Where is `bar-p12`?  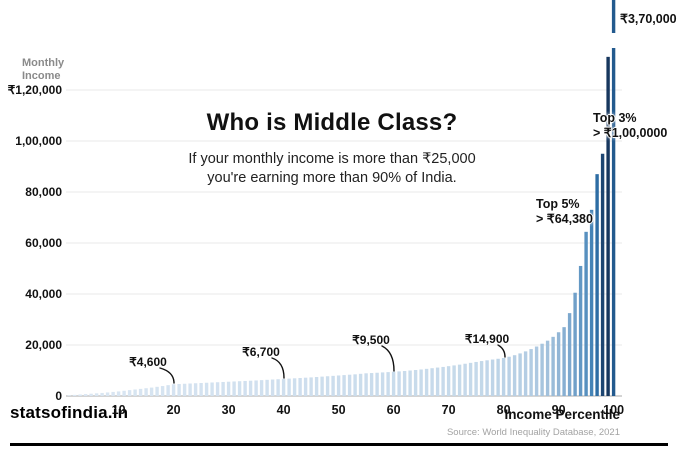 bar-p12 is located at coordinates (129, 393).